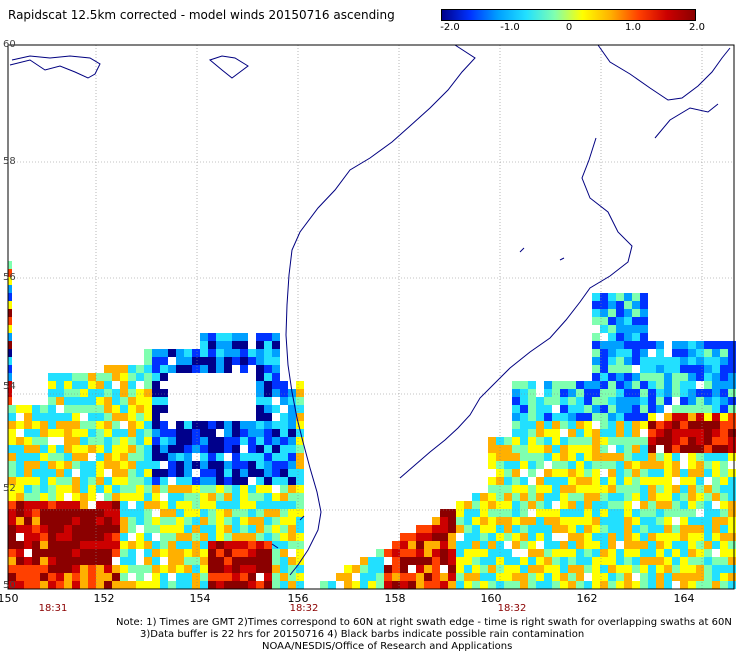 This screenshot has width=740, height=652. Describe the element at coordinates (568, 15) in the screenshot. I see `colorbar` at that location.